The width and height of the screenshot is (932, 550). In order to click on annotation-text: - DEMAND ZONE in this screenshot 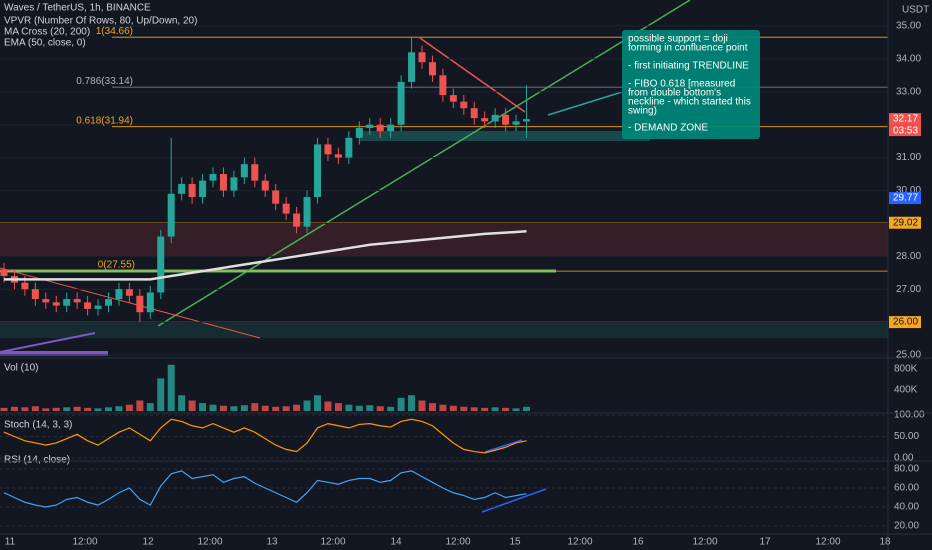, I will do `click(668, 128)`.